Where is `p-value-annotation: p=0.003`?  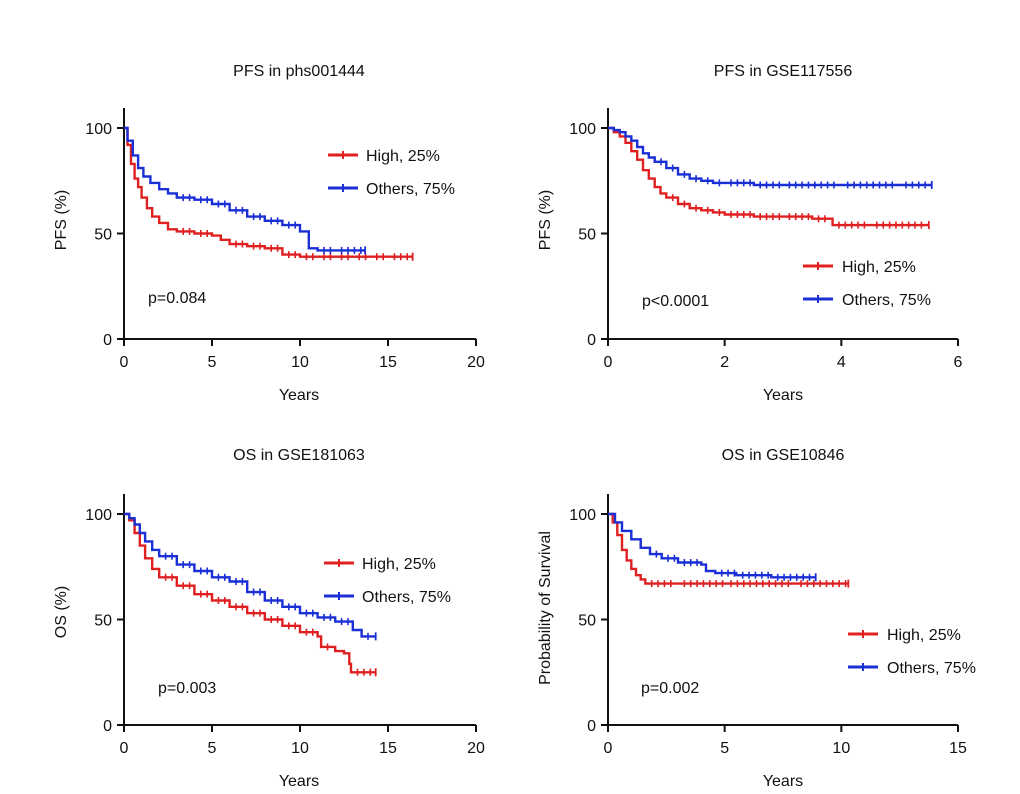 p-value-annotation: p=0.003 is located at coordinates (187, 688).